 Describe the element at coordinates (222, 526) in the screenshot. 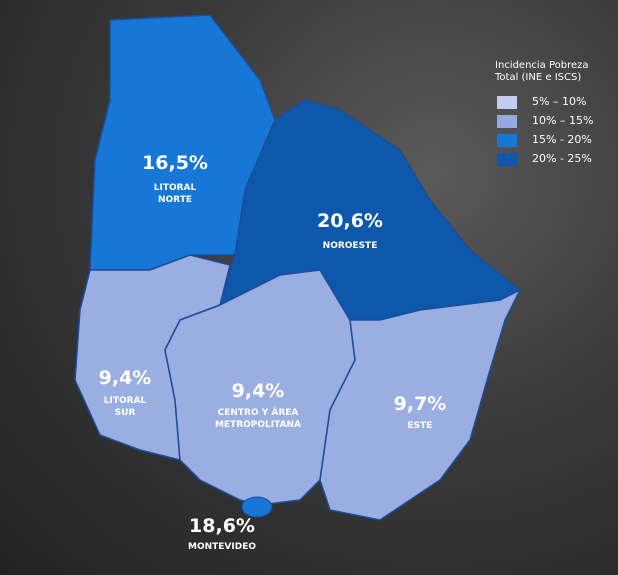

I see `region-value: 18,6%` at that location.